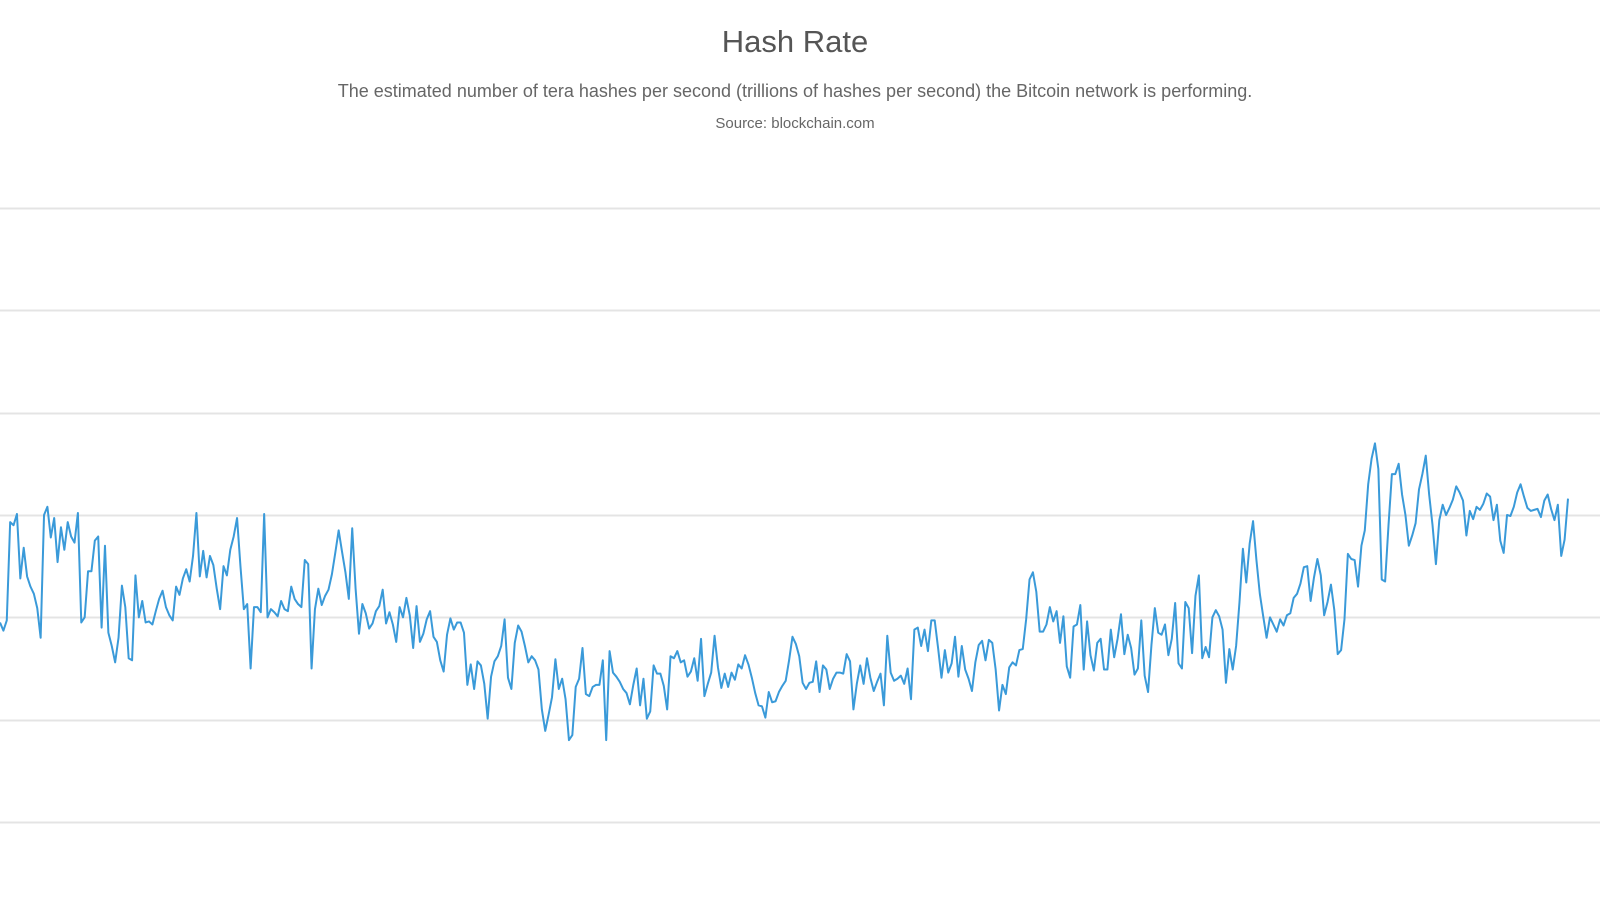  What do you see at coordinates (795, 41) in the screenshot?
I see `chart-title: Hash Rate` at bounding box center [795, 41].